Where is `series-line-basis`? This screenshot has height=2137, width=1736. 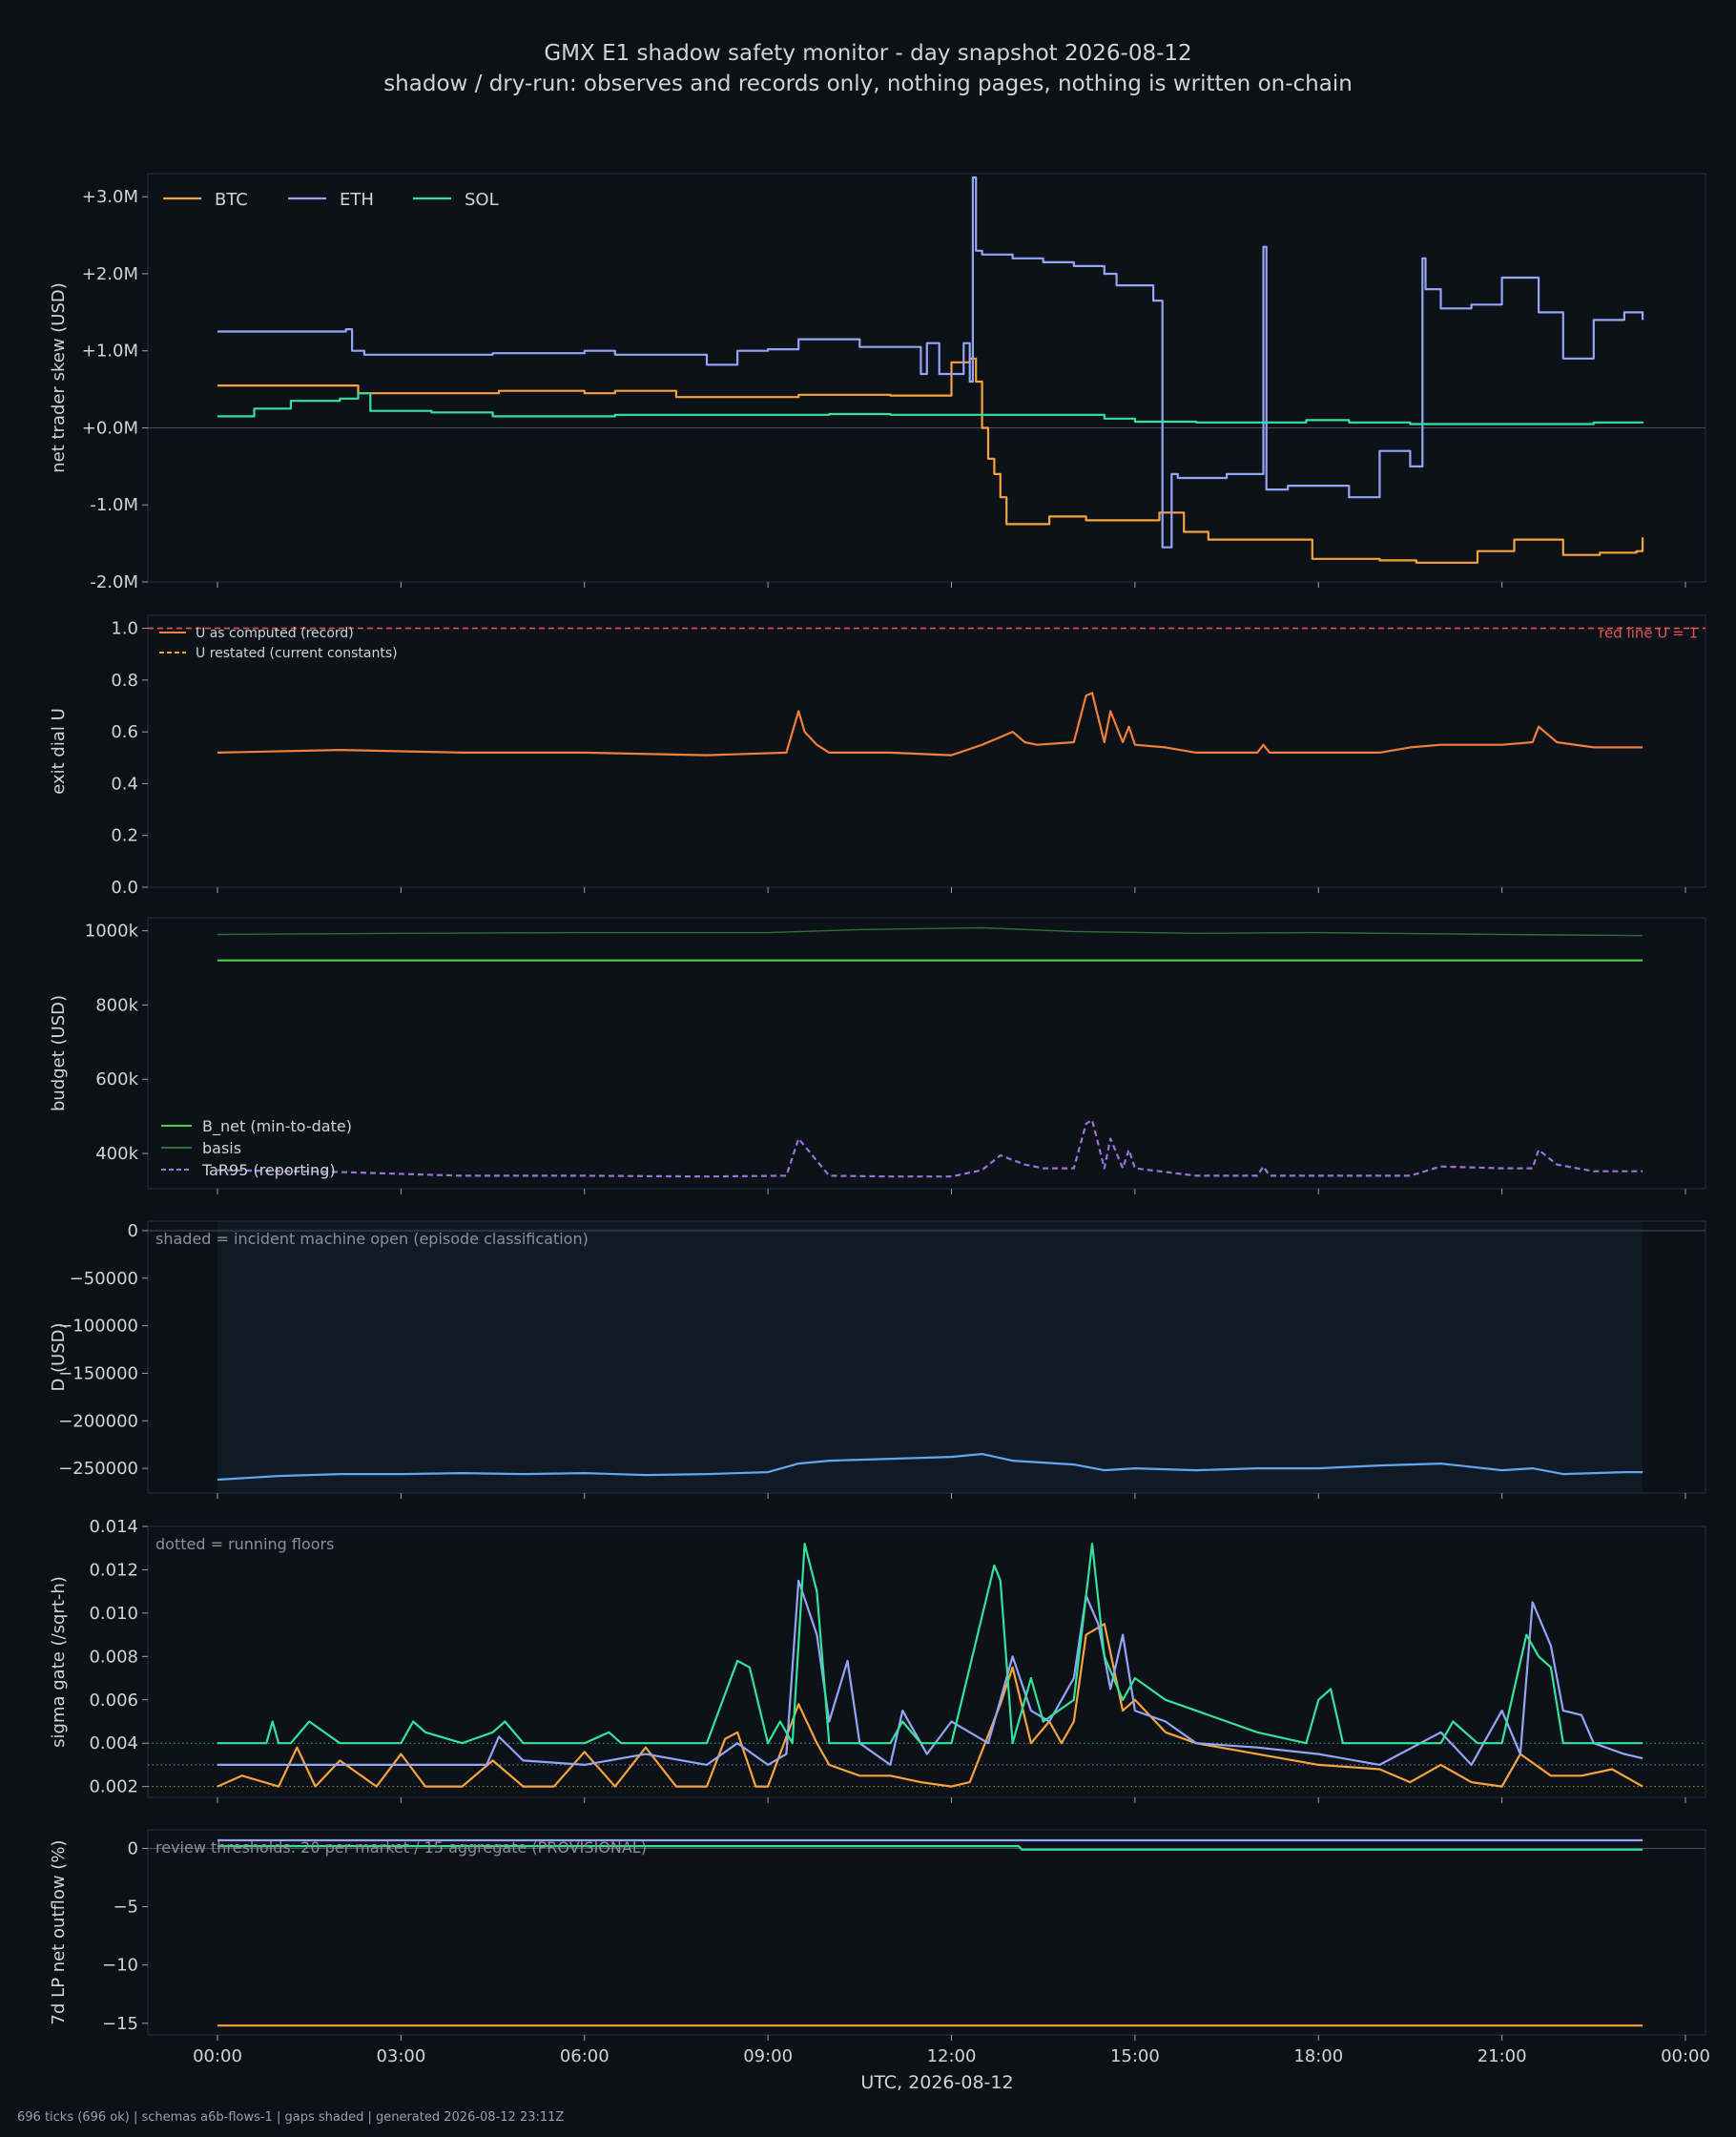 series-line-basis is located at coordinates (930, 931).